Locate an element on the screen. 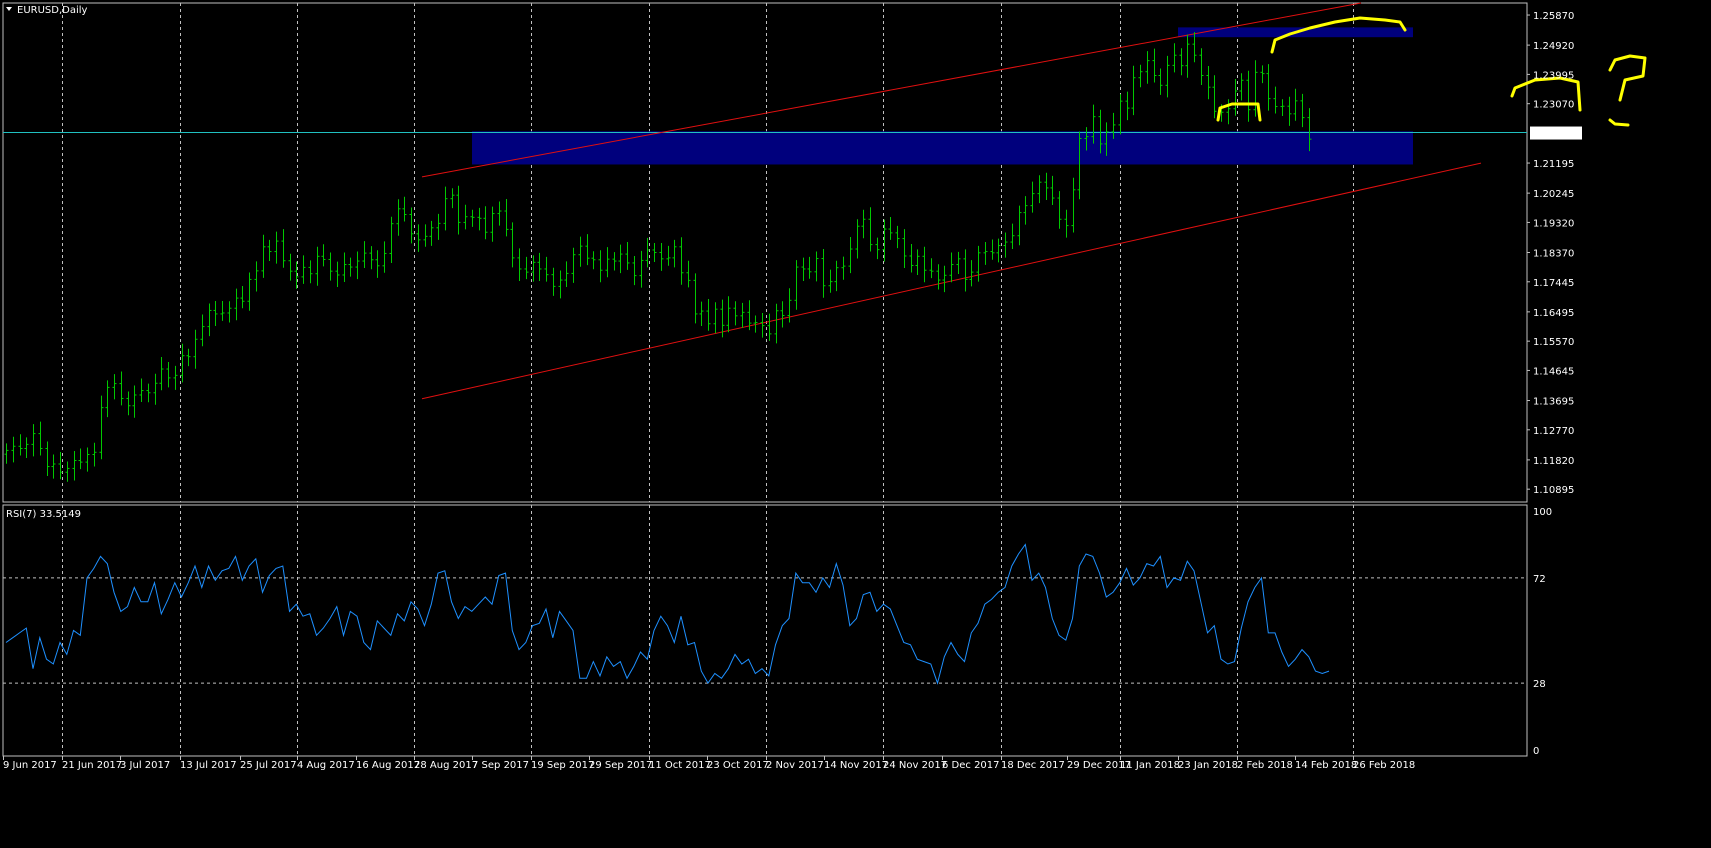  channel-line is located at coordinates (891, 90).